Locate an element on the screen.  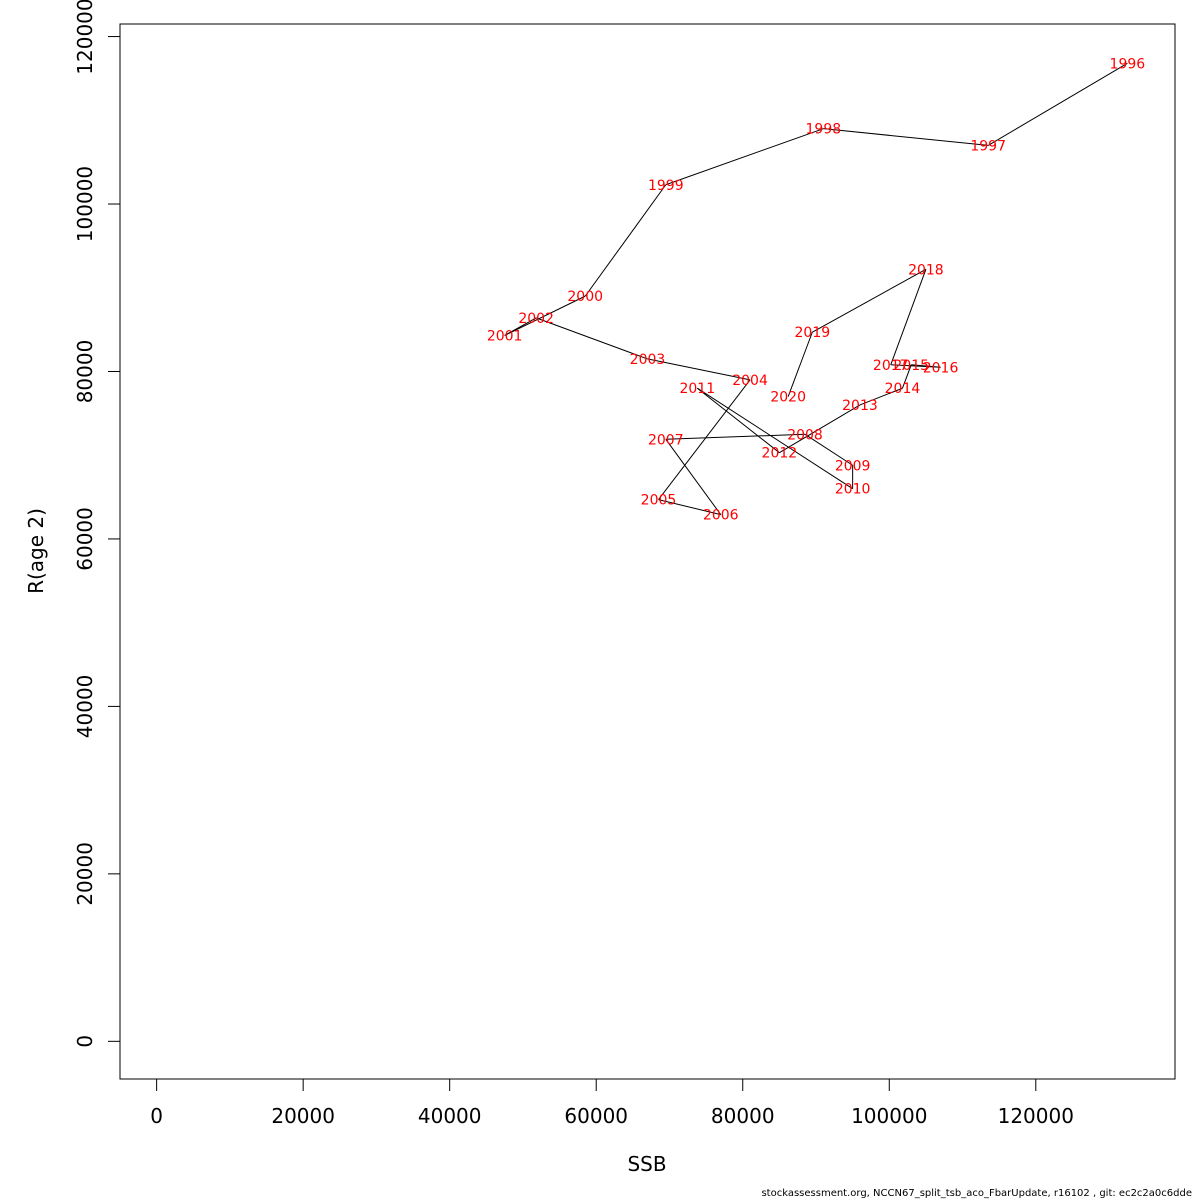
year-point-label: 2016 is located at coordinates (941, 368).